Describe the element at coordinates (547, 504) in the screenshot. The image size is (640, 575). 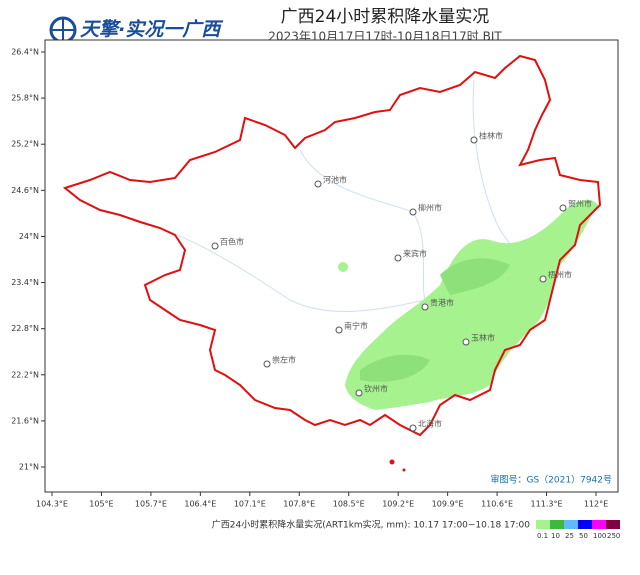
I see `lon-tick-label: 111.3°E` at that location.